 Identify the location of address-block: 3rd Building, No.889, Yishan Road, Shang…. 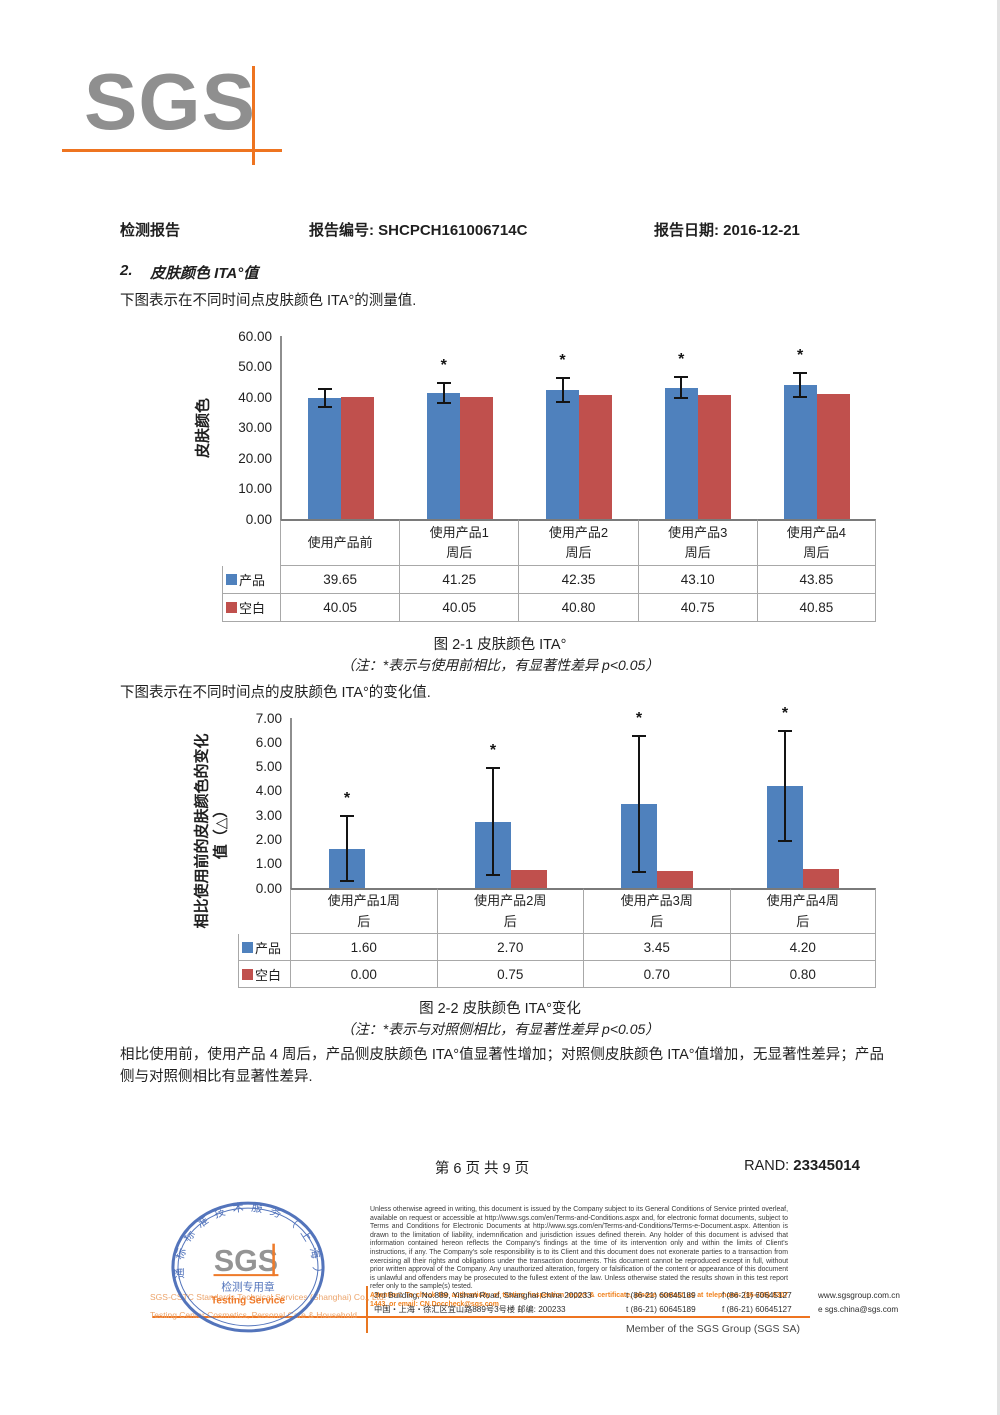
(638, 1303).